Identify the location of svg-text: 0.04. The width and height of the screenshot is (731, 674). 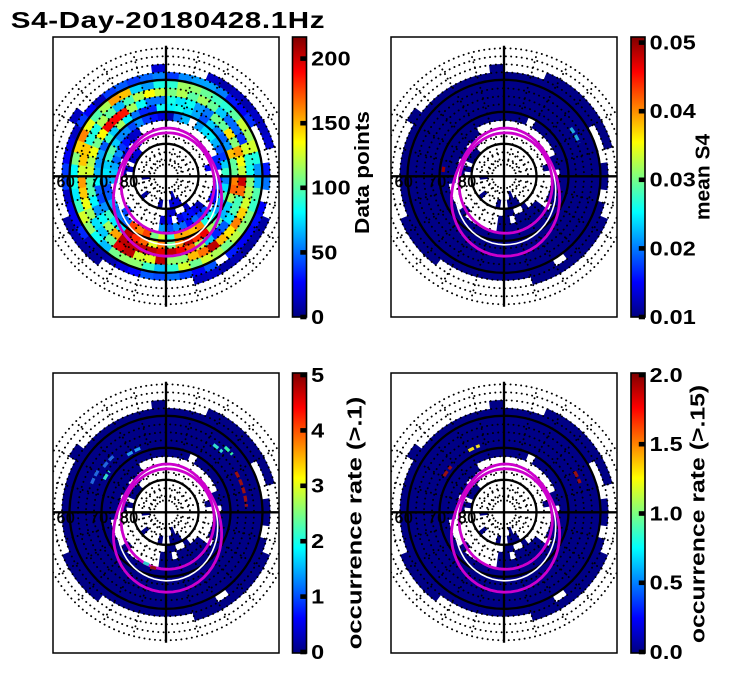
(673, 111).